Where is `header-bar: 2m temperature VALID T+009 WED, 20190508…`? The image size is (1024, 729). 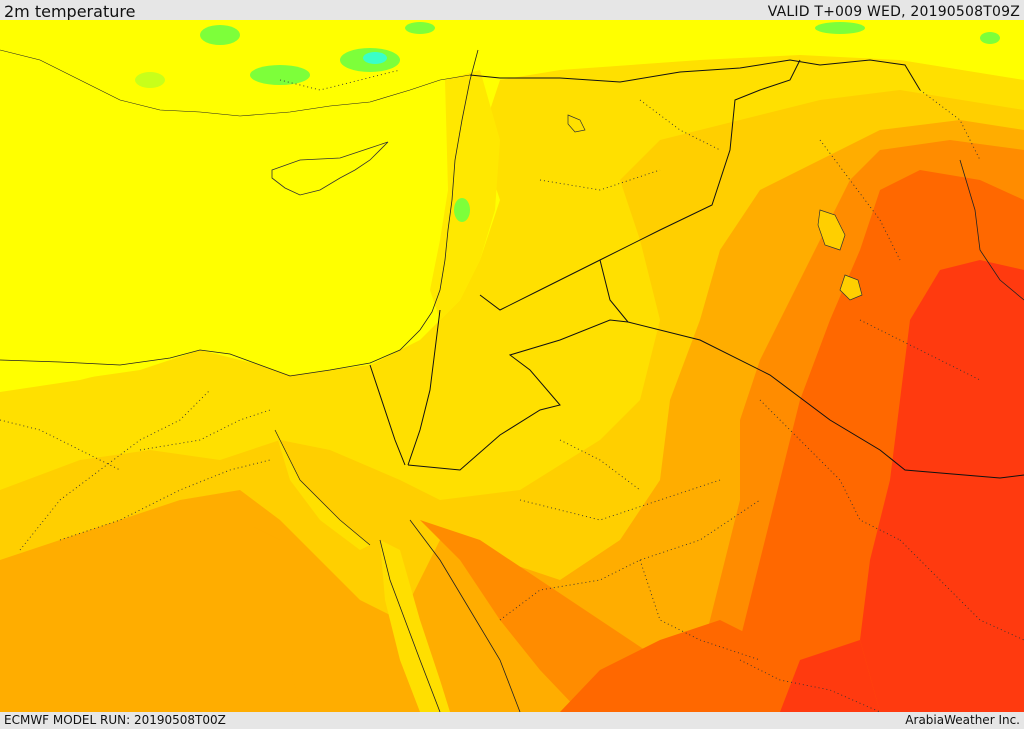 header-bar: 2m temperature VALID T+009 WED, 20190508… is located at coordinates (512, 10).